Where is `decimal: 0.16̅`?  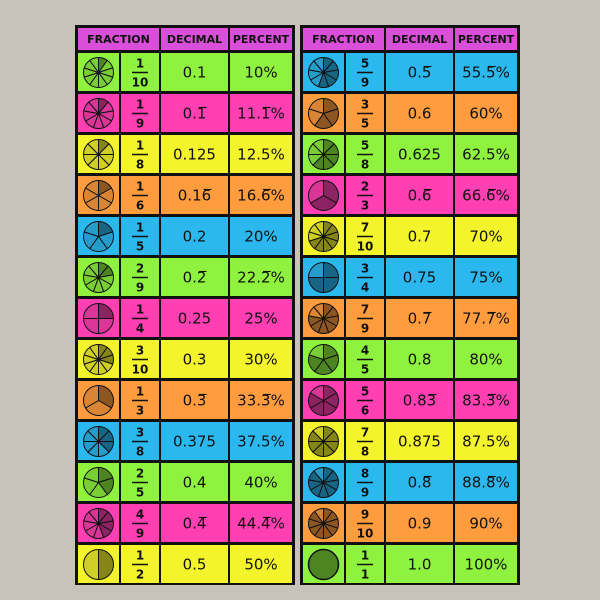 decimal: 0.16̅ is located at coordinates (195, 196).